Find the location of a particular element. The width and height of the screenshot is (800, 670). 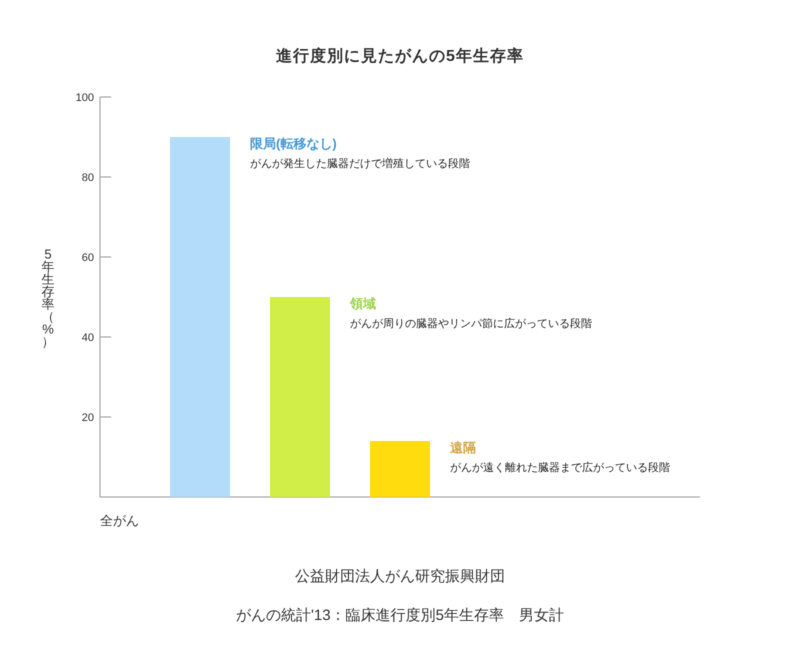

y-tick-label: 80 is located at coordinates (88, 178).